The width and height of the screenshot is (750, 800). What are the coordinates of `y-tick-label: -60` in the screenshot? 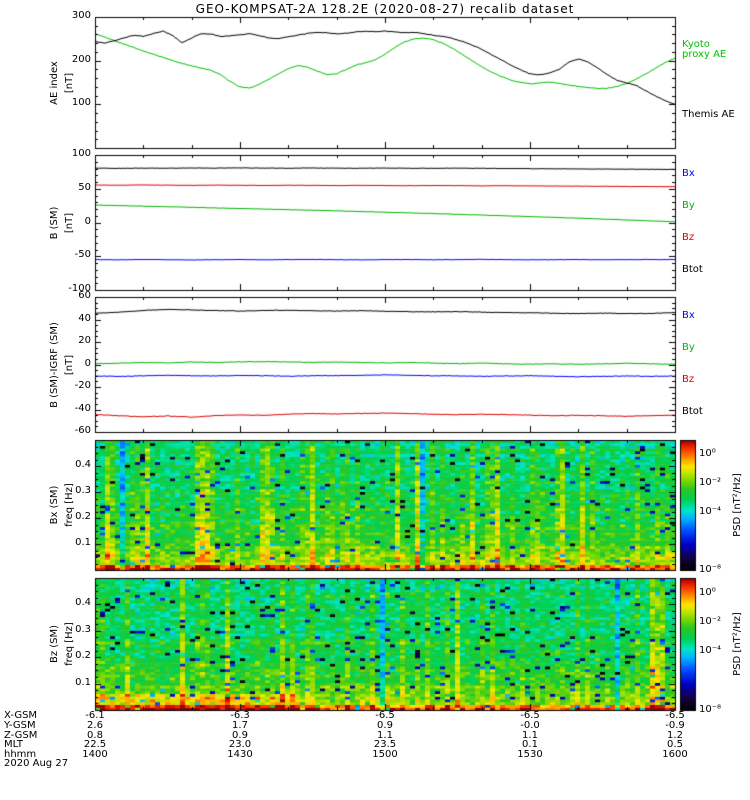 It's located at (82, 430).